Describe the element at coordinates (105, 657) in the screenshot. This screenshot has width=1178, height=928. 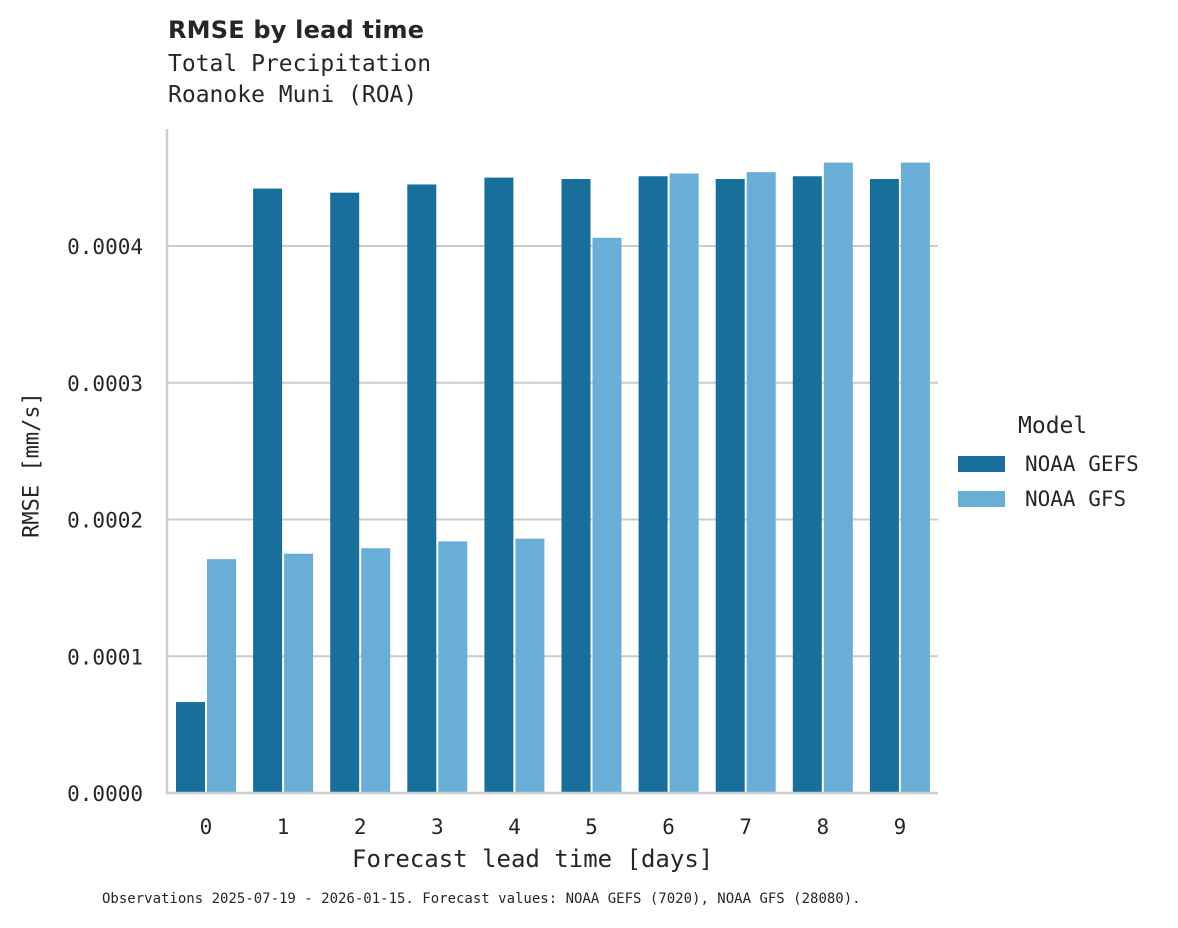
I see `y-tick-label: 0.0001` at that location.